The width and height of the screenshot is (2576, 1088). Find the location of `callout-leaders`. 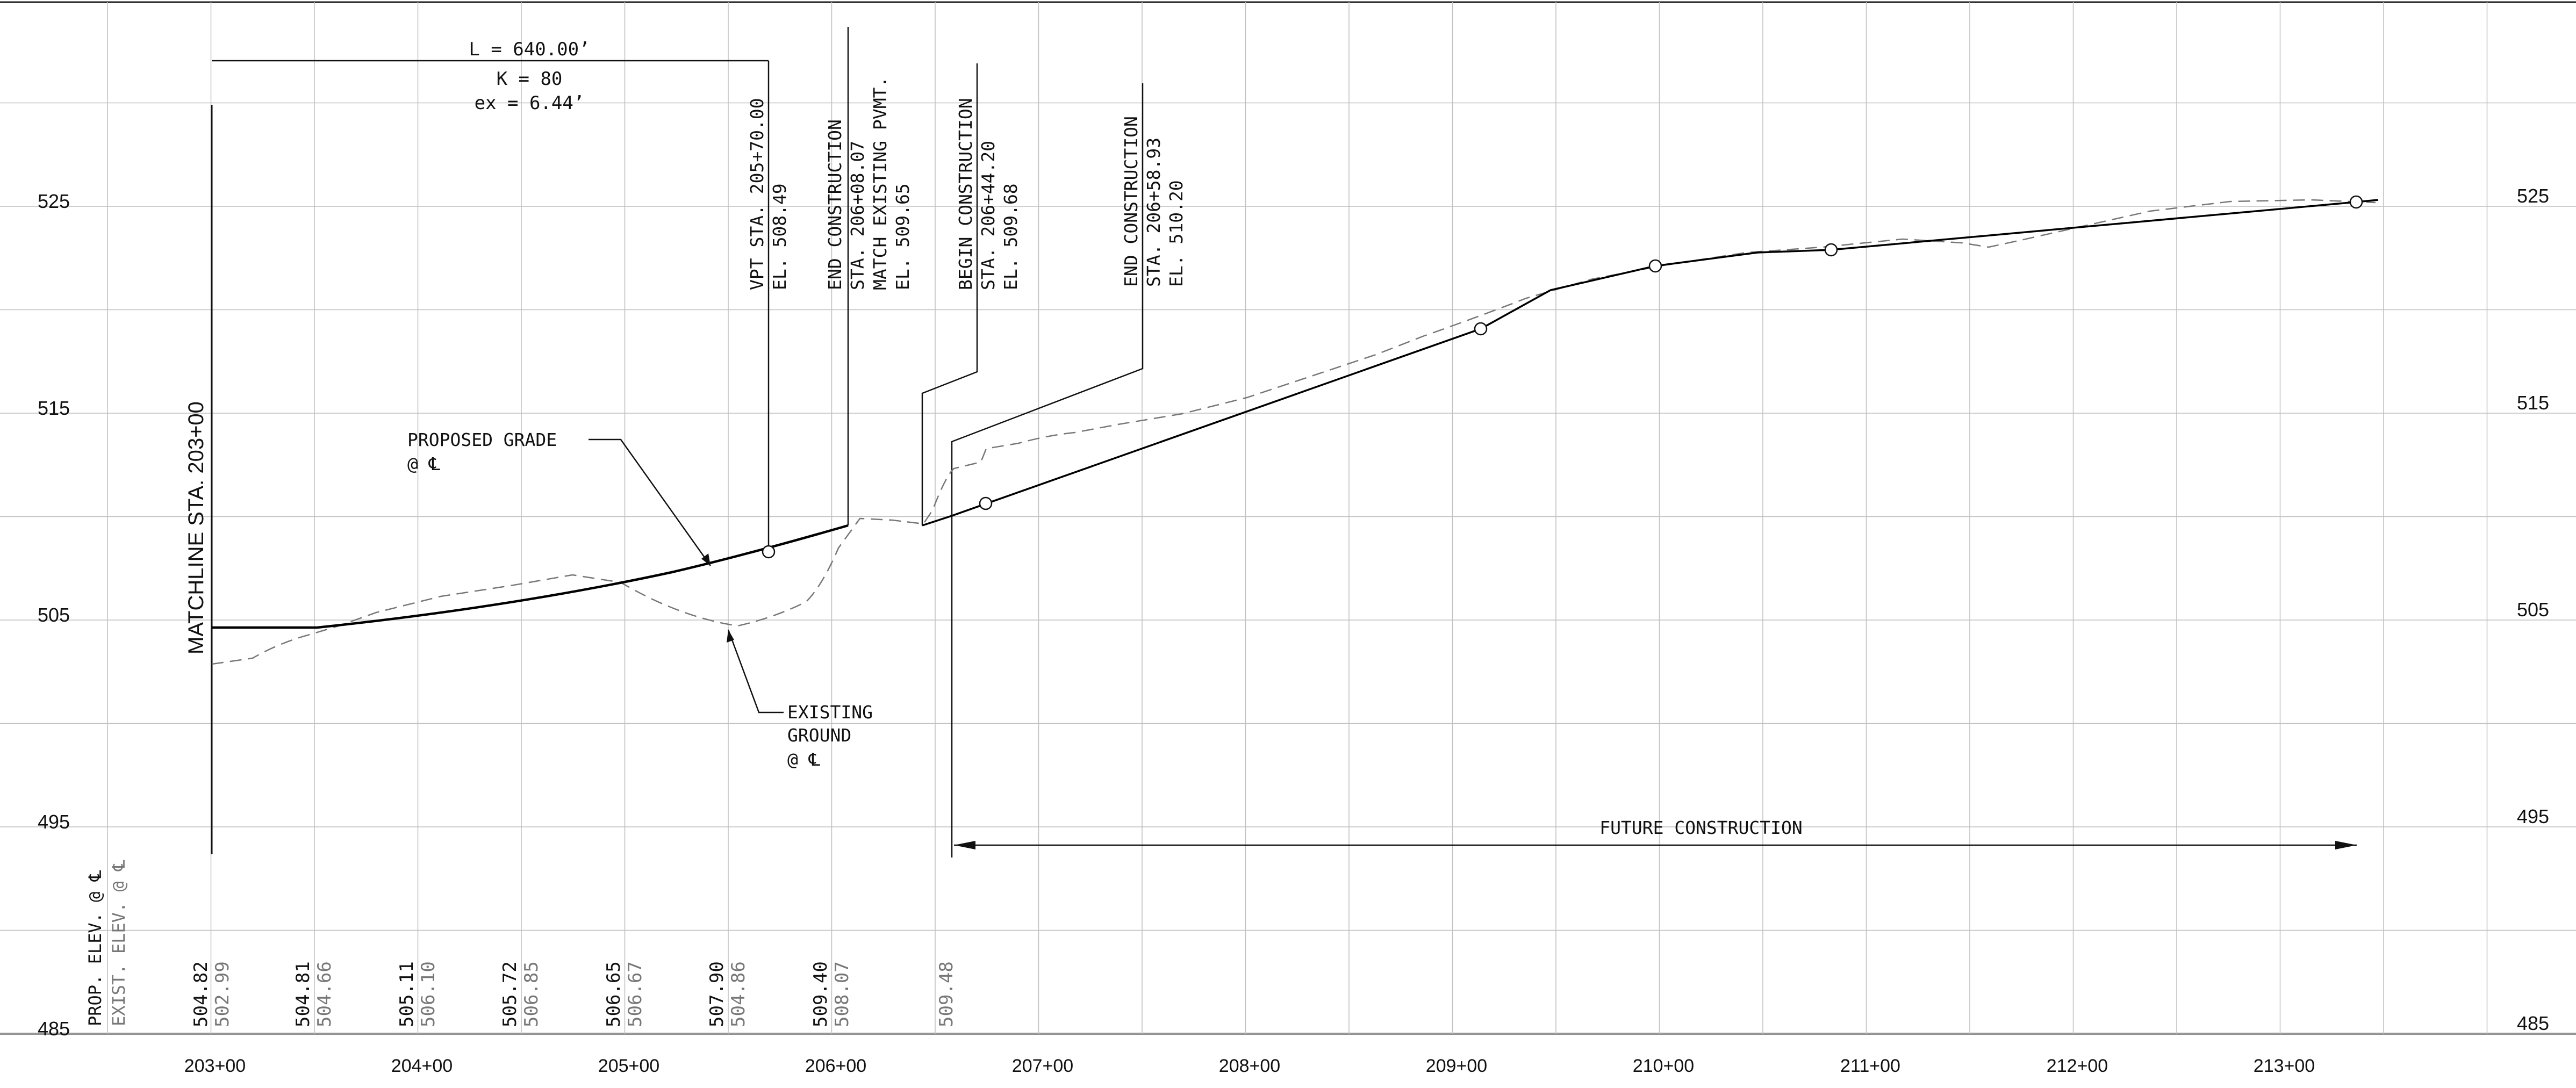

callout-leaders is located at coordinates (955, 442).